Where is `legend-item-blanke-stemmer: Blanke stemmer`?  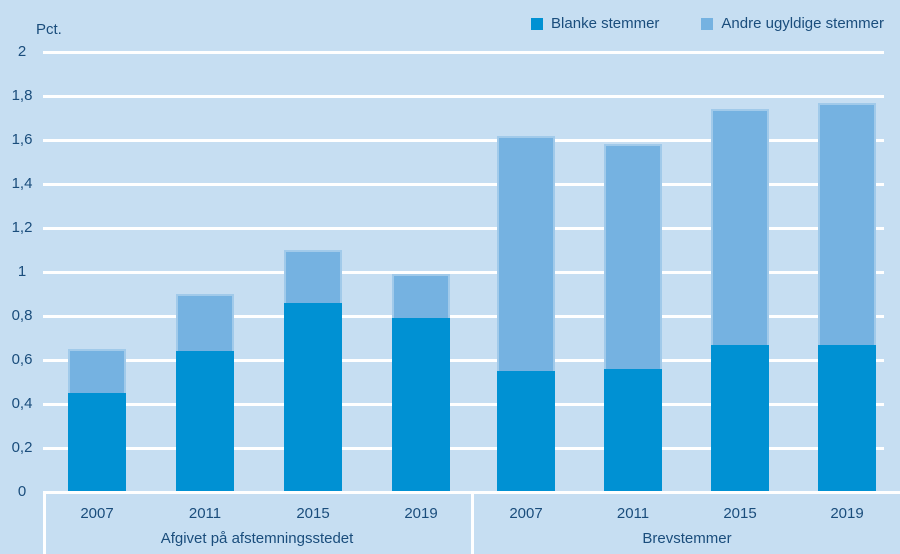
legend-item-blanke-stemmer: Blanke stemmer is located at coordinates (595, 23).